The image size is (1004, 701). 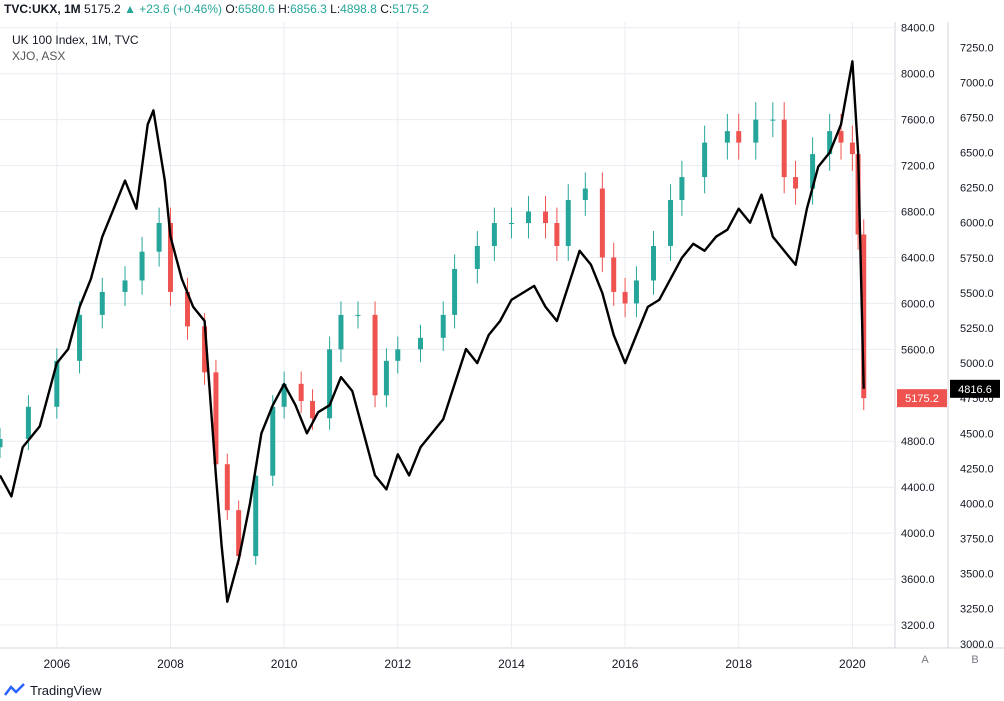 I want to click on high-value: 6856.3, so click(x=308, y=9).